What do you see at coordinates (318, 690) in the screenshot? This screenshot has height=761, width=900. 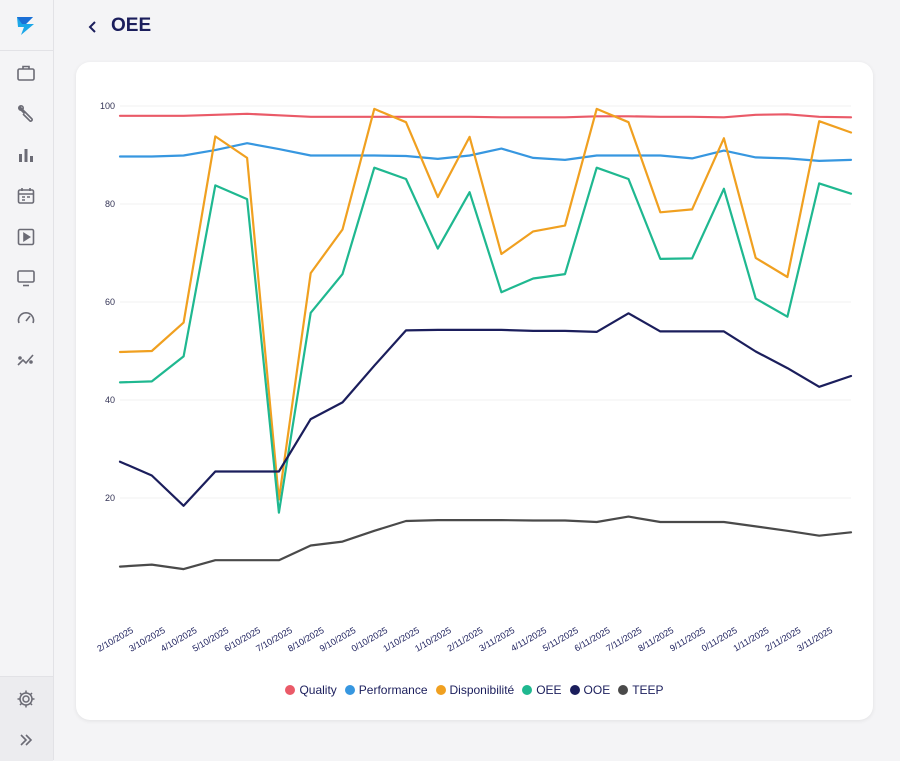 I see `legend-label: Quality` at bounding box center [318, 690].